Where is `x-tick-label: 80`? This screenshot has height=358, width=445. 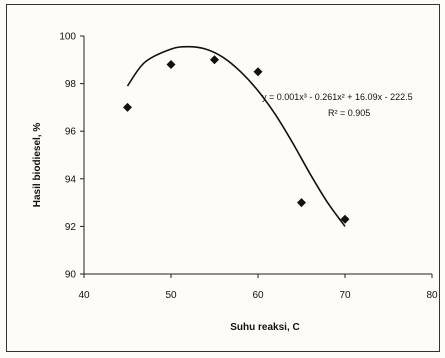
x-tick-label: 80 is located at coordinates (432, 295).